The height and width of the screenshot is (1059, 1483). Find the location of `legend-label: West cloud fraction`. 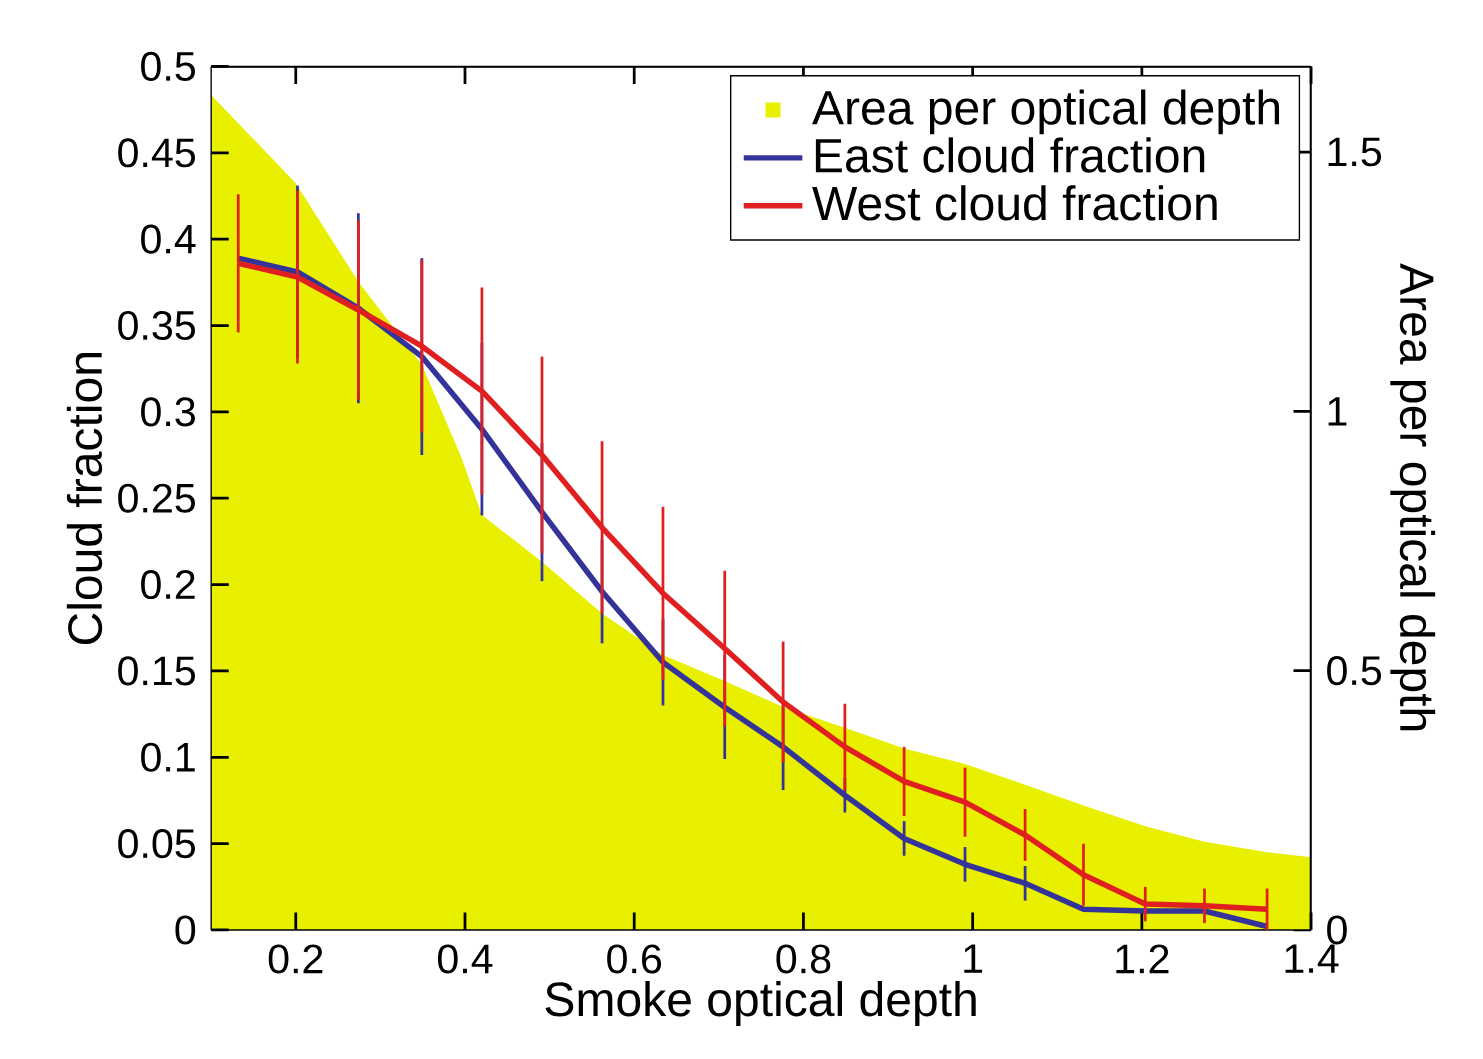

legend-label: West cloud fraction is located at coordinates (1014, 203).